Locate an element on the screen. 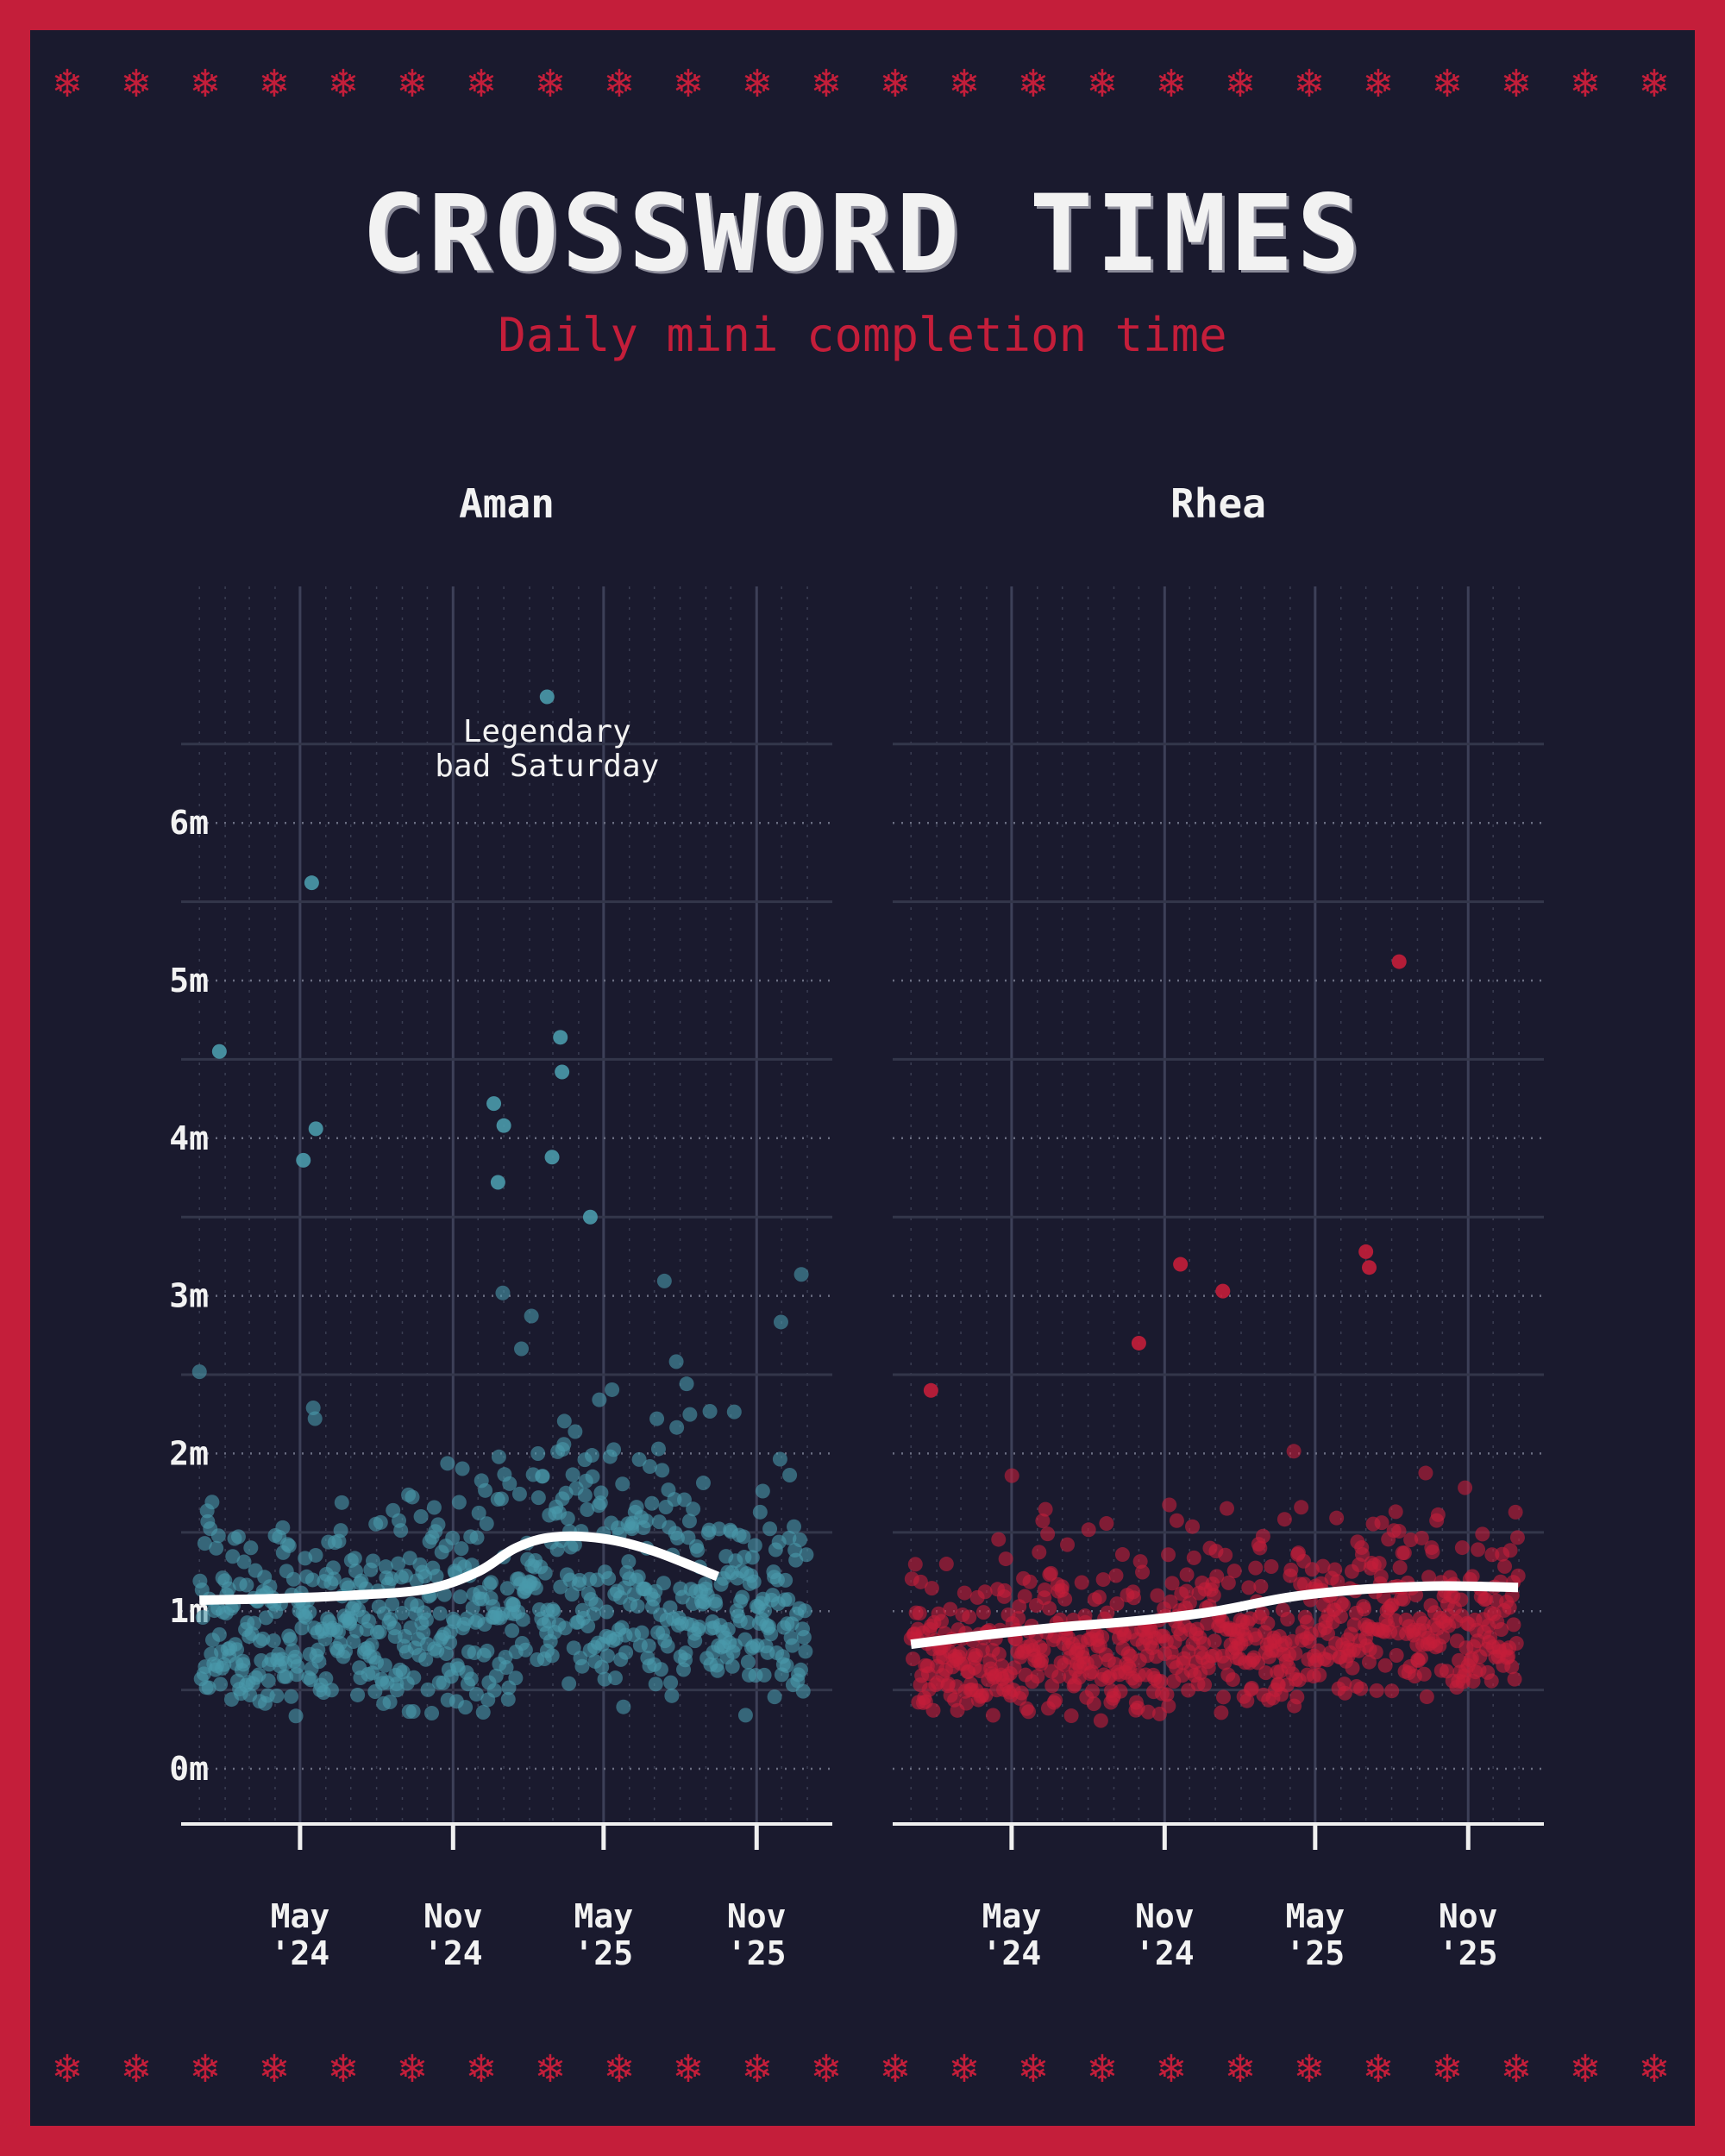  x-tick-label: '25 is located at coordinates (604, 1953).